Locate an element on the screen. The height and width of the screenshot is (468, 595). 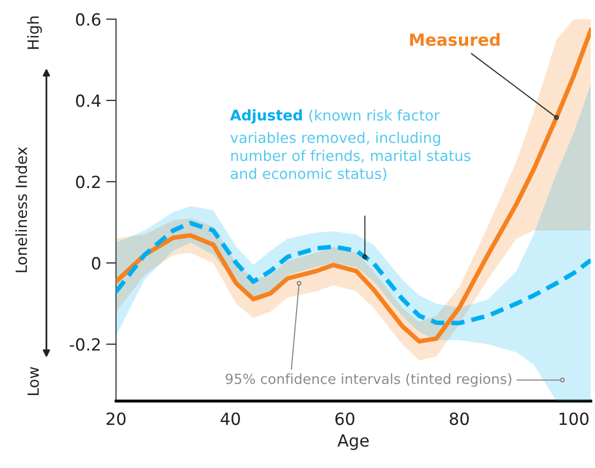
annotation: 95% confidence intervals (tinted regions) is located at coordinates (369, 380).